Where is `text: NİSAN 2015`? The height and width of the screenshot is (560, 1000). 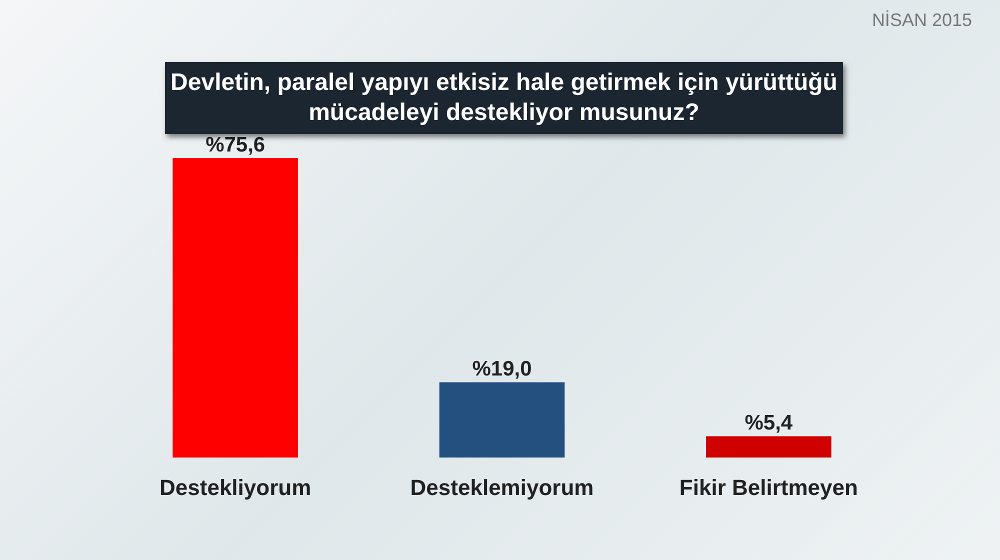
text: NİSAN 2015 is located at coordinates (922, 20).